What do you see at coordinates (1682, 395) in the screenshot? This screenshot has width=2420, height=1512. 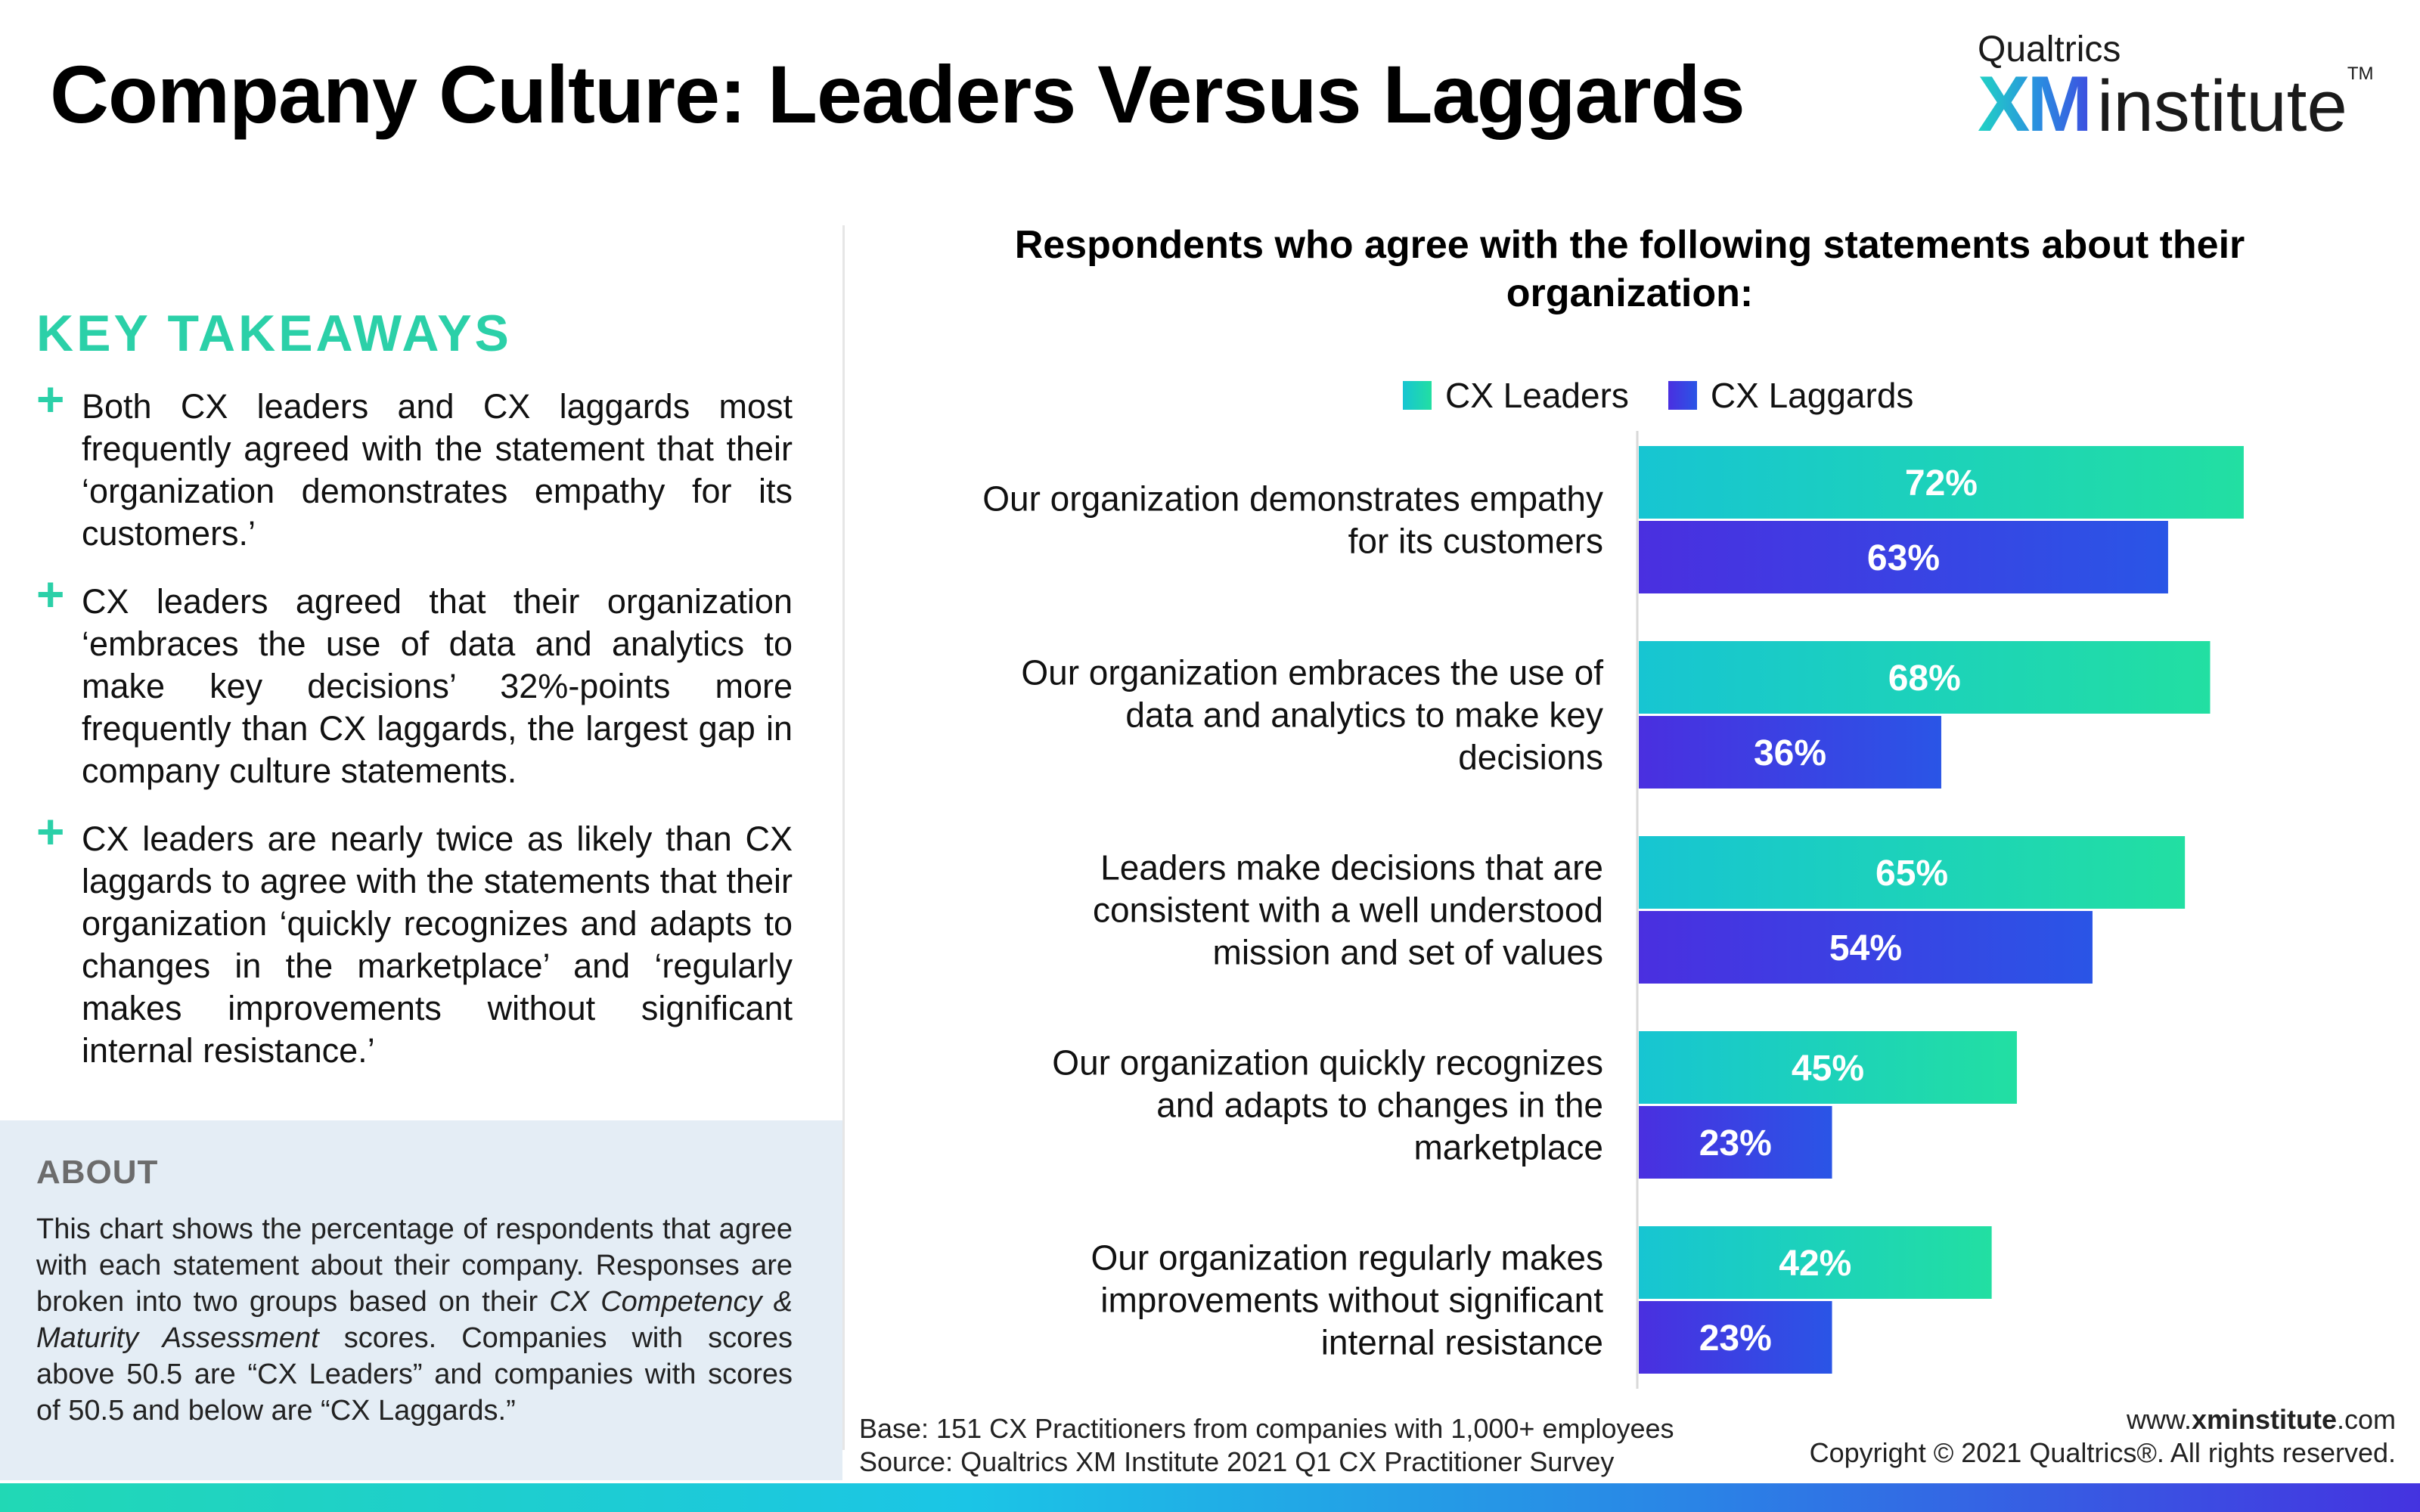 I see `legend-swatch-laggards` at bounding box center [1682, 395].